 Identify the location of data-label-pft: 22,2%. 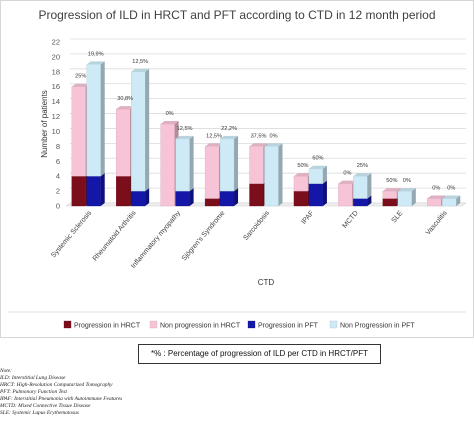
(229, 129).